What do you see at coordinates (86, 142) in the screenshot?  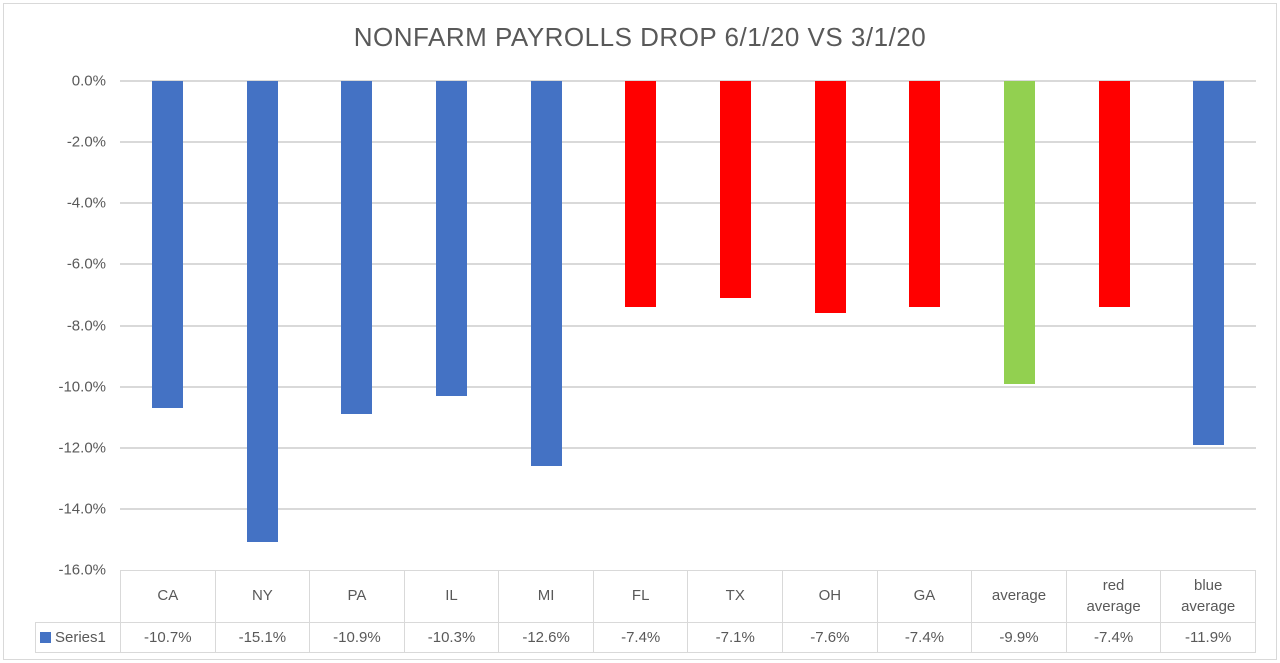 I see `y-tick-label: -2.0%` at bounding box center [86, 142].